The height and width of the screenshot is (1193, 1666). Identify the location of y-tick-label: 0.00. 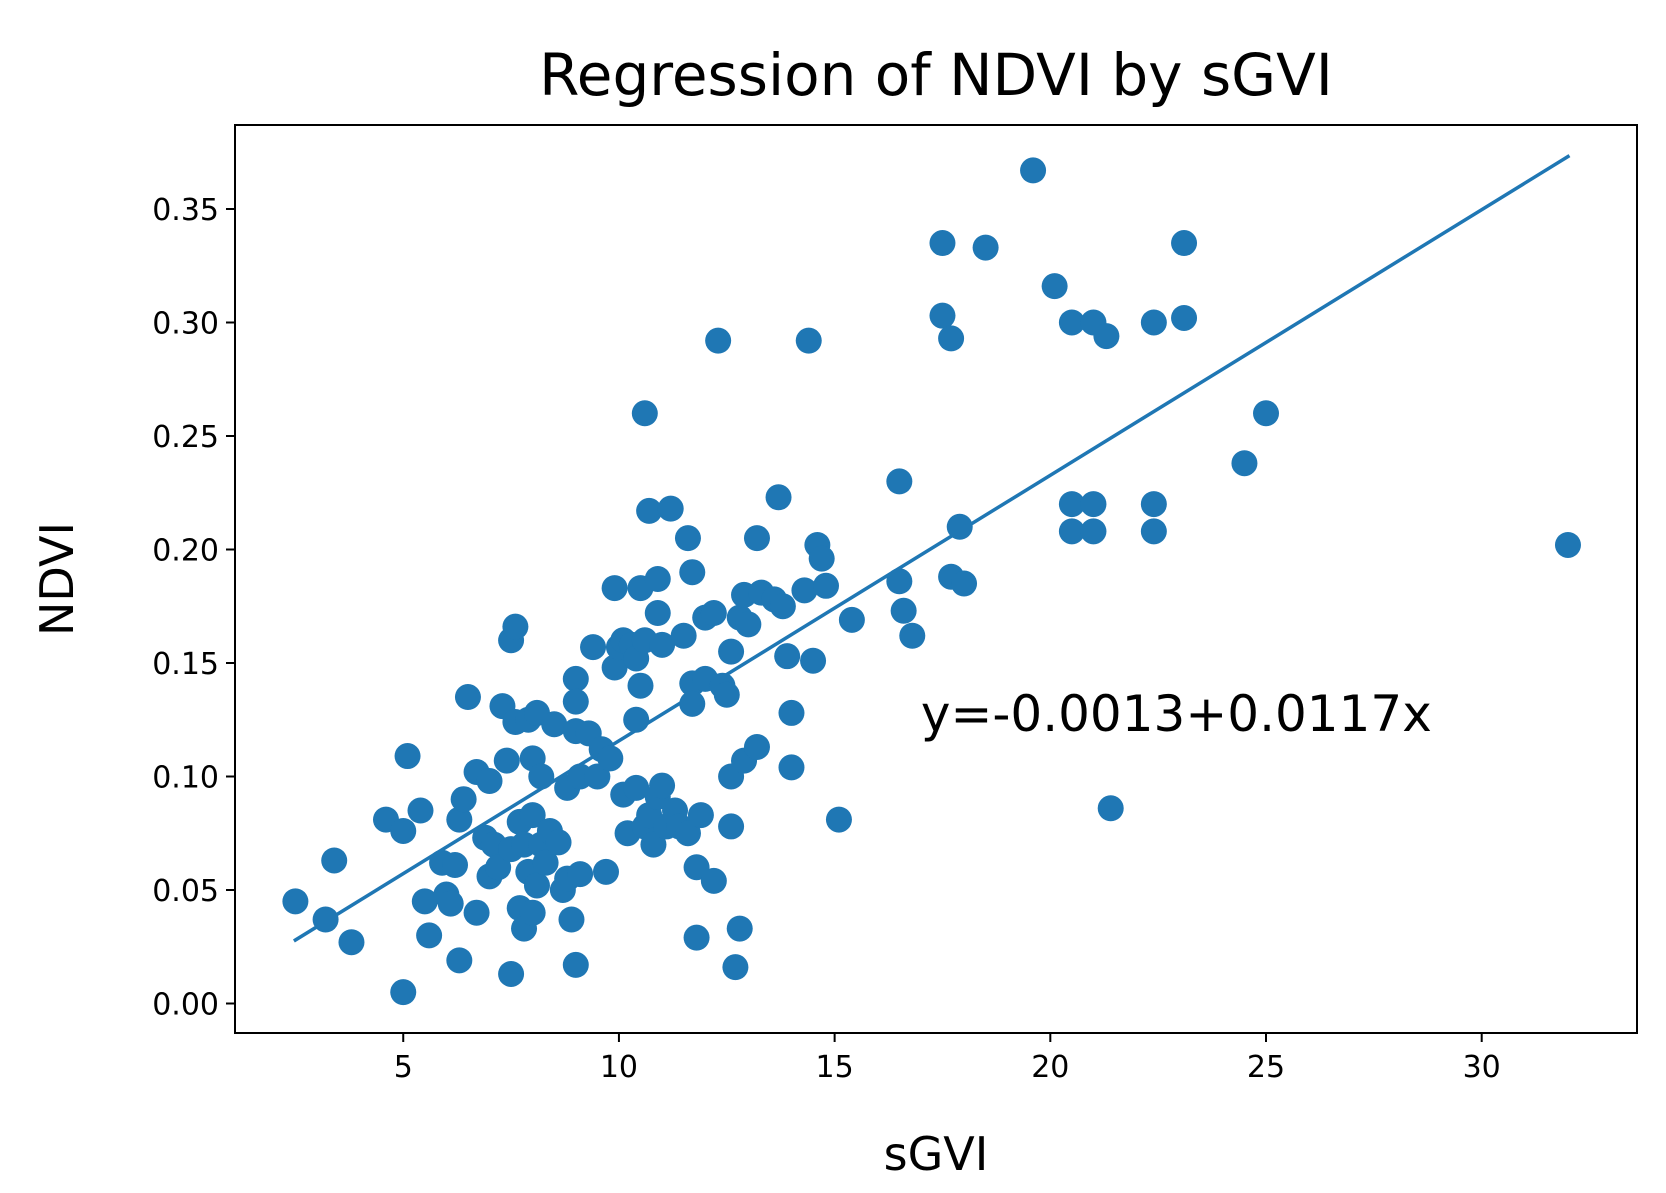
(185, 1004).